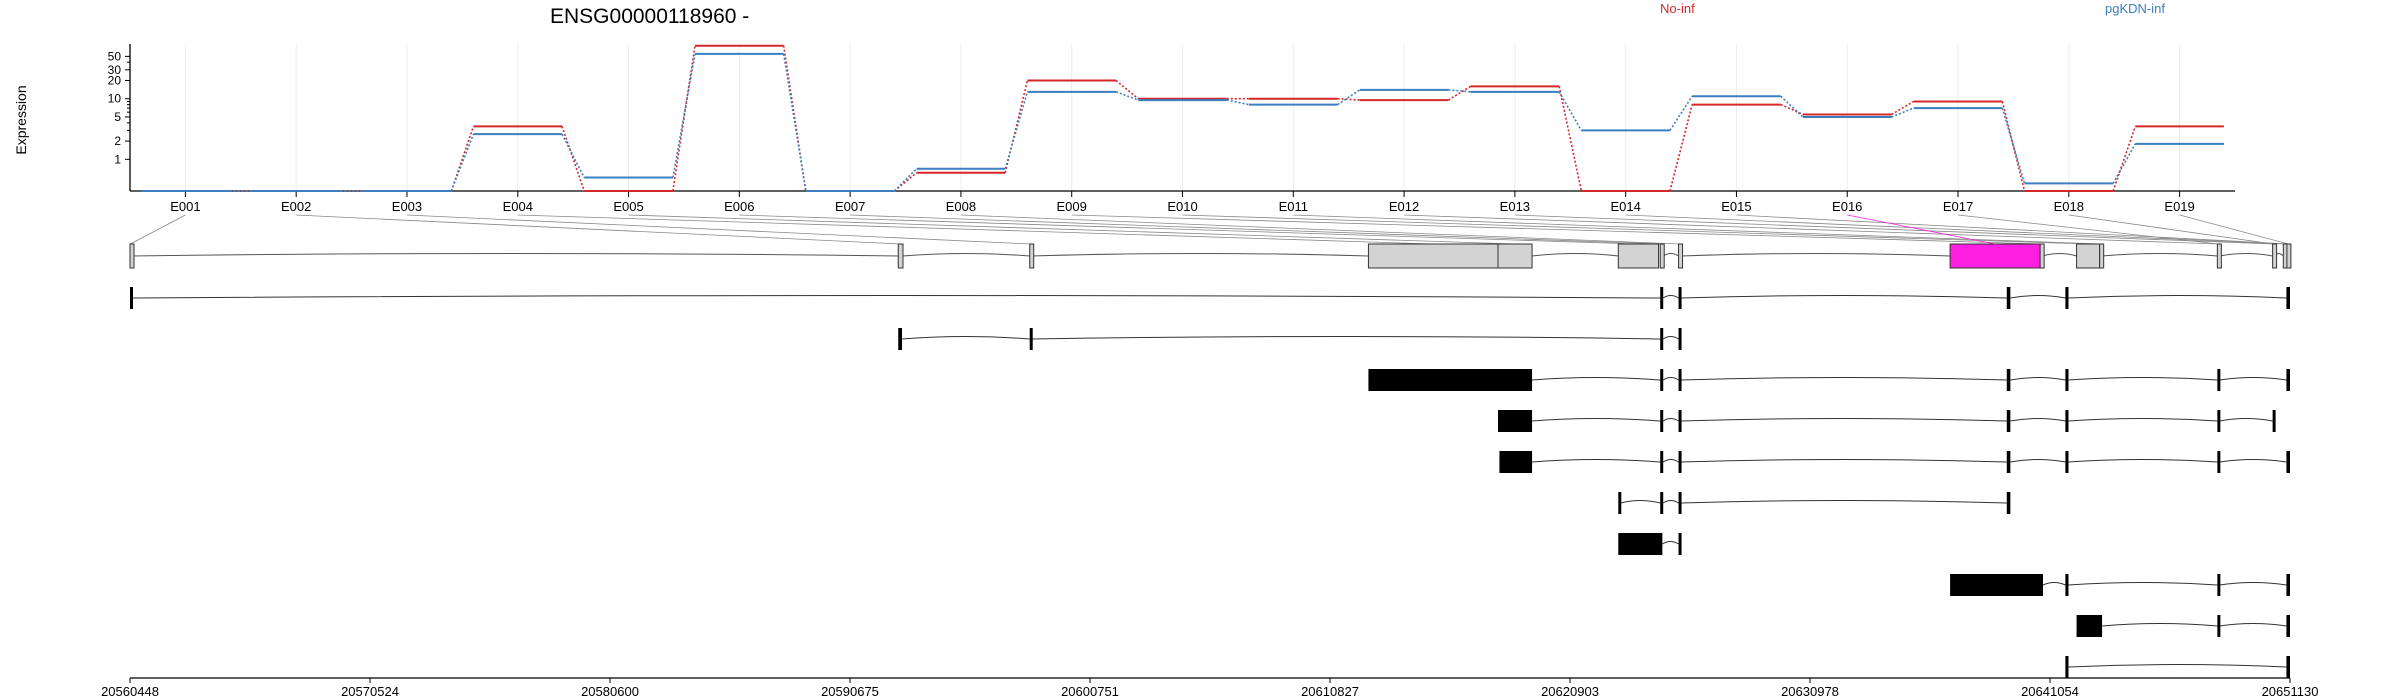 This screenshot has width=2400, height=700. Describe the element at coordinates (115, 70) in the screenshot. I see `y-tick-label: 30` at that location.